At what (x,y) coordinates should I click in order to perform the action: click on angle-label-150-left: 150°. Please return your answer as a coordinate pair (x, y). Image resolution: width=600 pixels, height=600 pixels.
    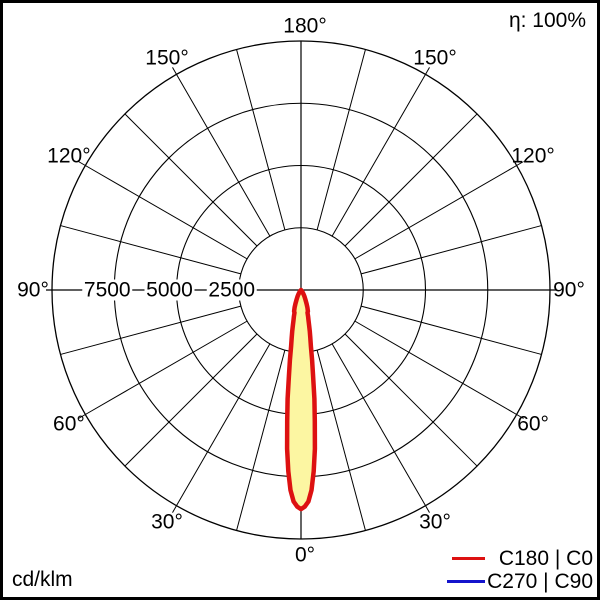
    Looking at the image, I should click on (166, 57).